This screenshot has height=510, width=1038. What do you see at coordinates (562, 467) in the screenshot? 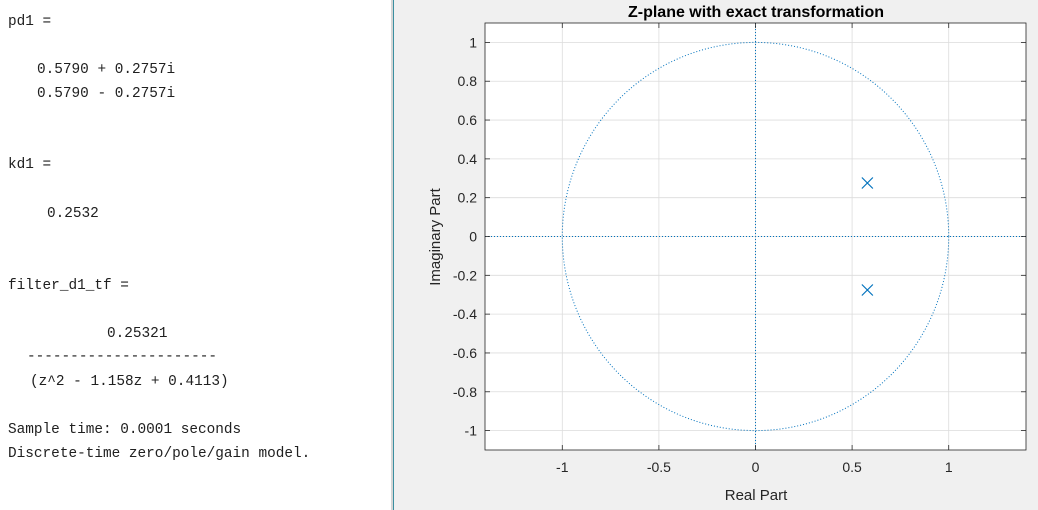
I see `x-tick-label: -1` at bounding box center [562, 467].